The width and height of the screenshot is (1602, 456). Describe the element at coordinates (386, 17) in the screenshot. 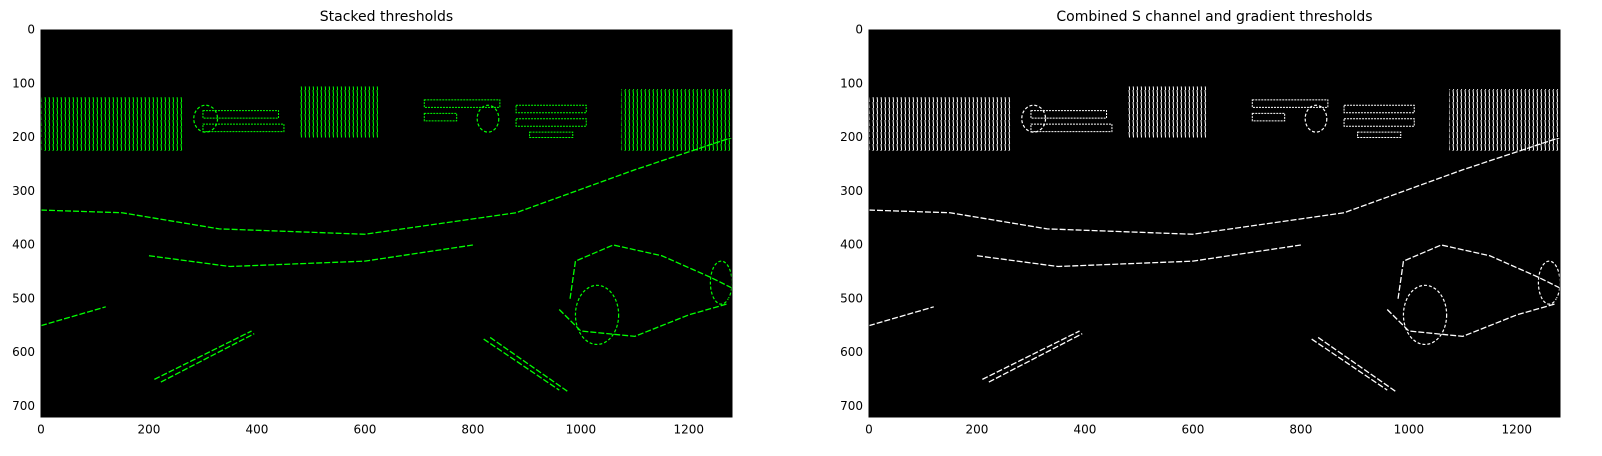

I see `chart-title: Stacked thresholds` at that location.